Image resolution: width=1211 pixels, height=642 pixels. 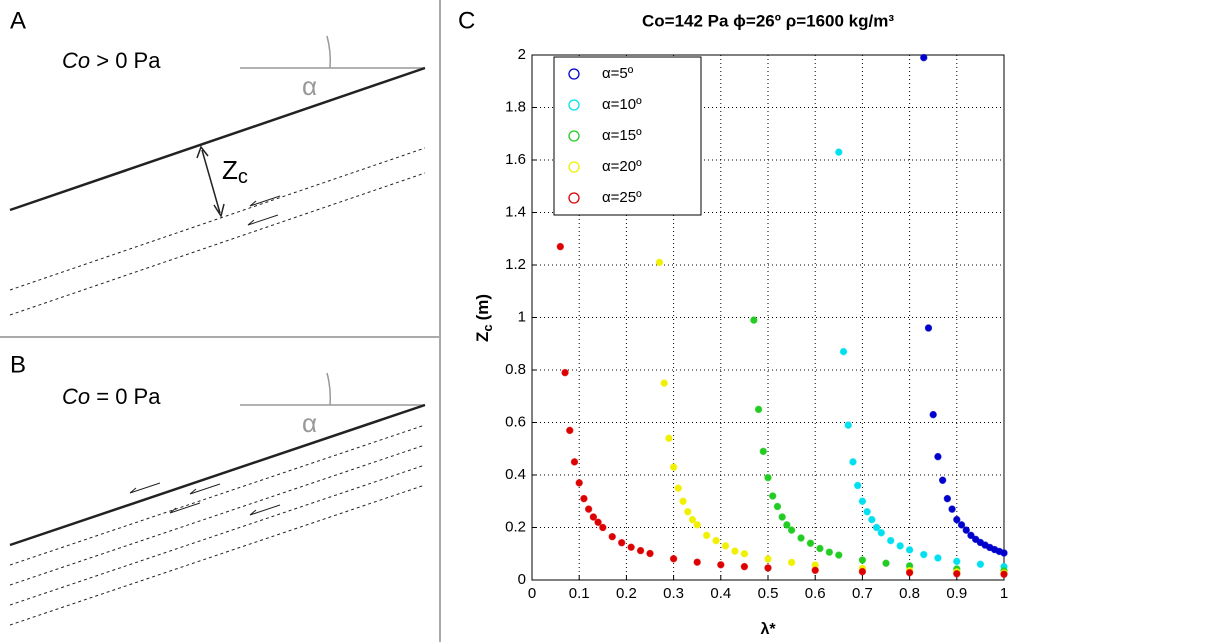 What do you see at coordinates (230, 170) in the screenshot?
I see `depth-main: Z` at bounding box center [230, 170].